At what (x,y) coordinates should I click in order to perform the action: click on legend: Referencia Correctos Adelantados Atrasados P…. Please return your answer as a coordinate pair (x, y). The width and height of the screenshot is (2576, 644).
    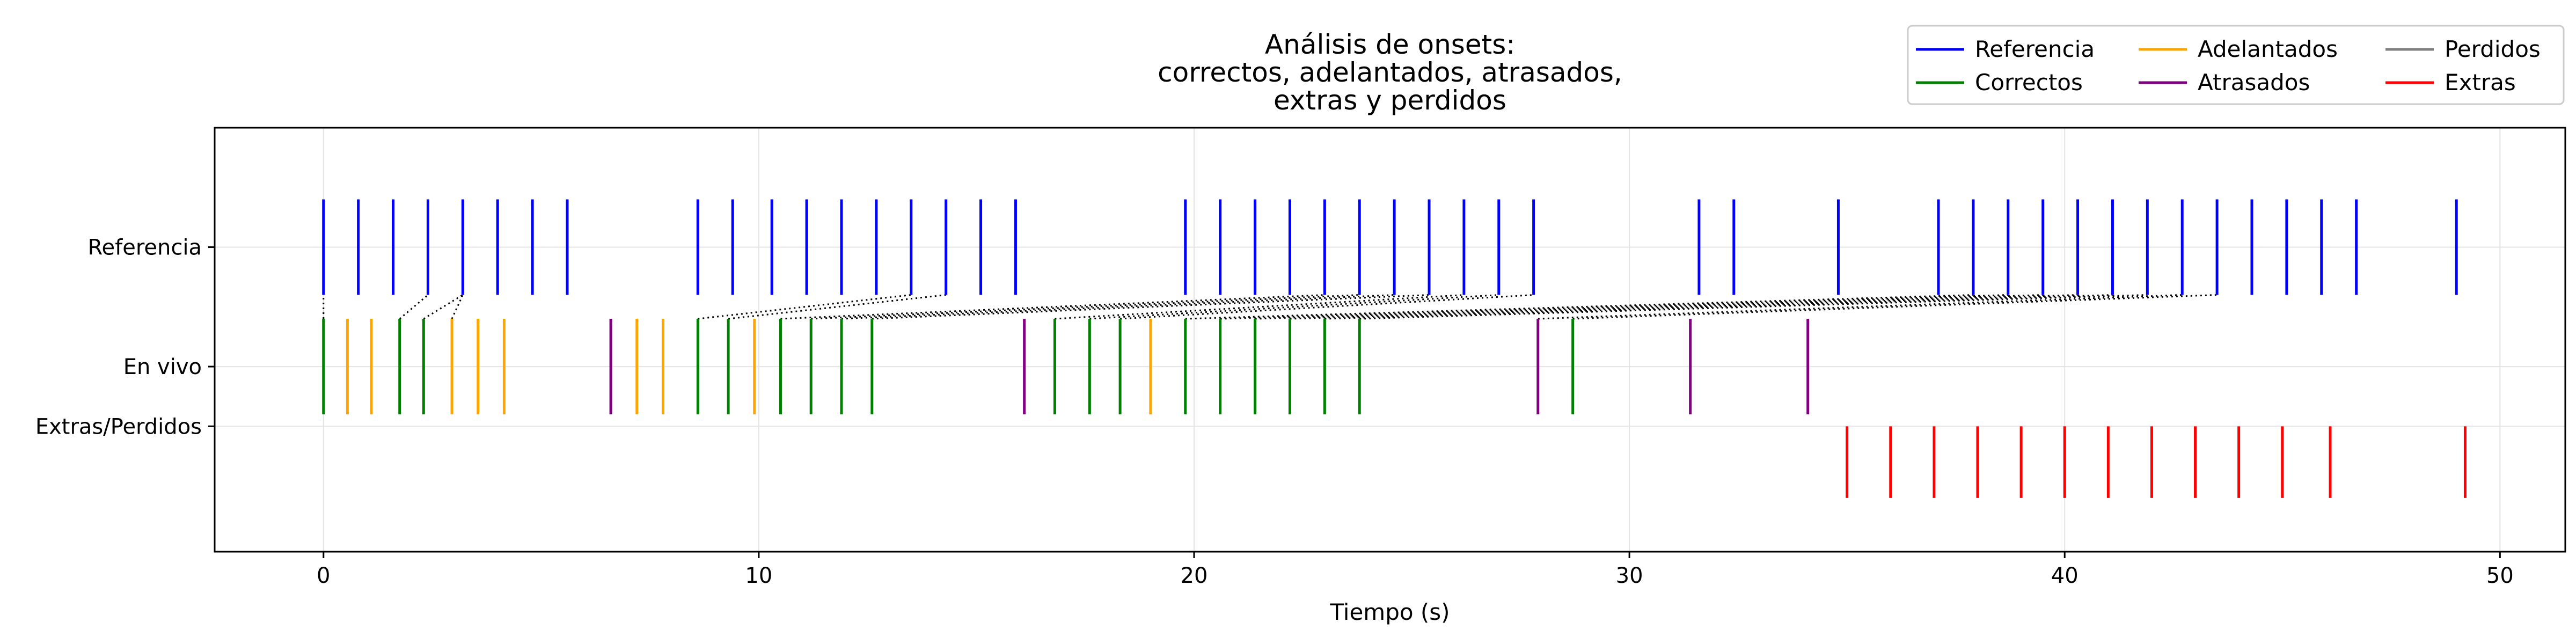
    Looking at the image, I should click on (2236, 65).